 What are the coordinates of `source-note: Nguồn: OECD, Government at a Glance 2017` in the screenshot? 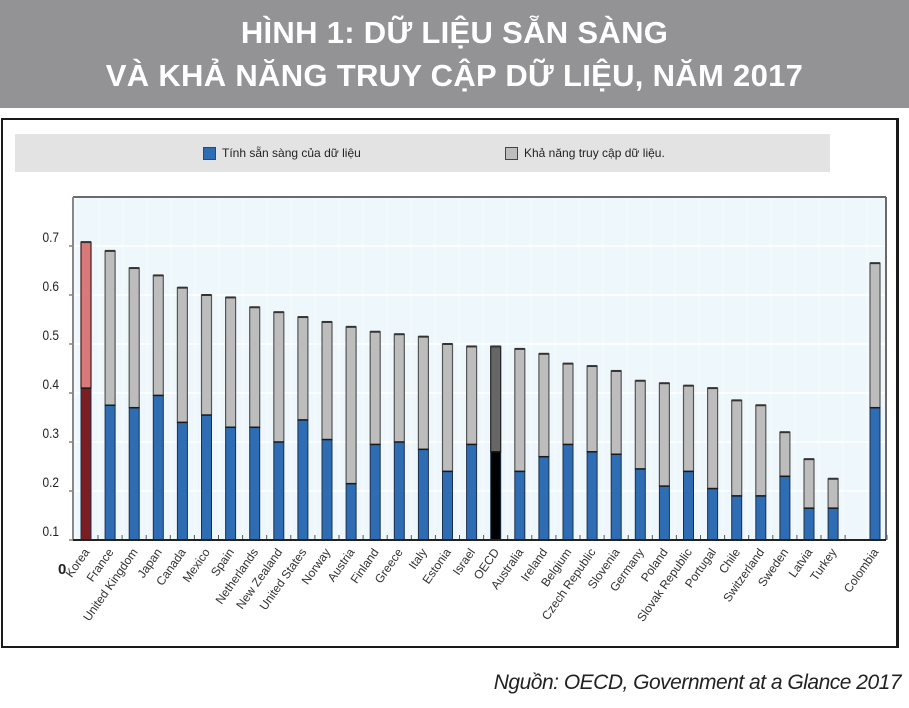 It's located at (697, 682).